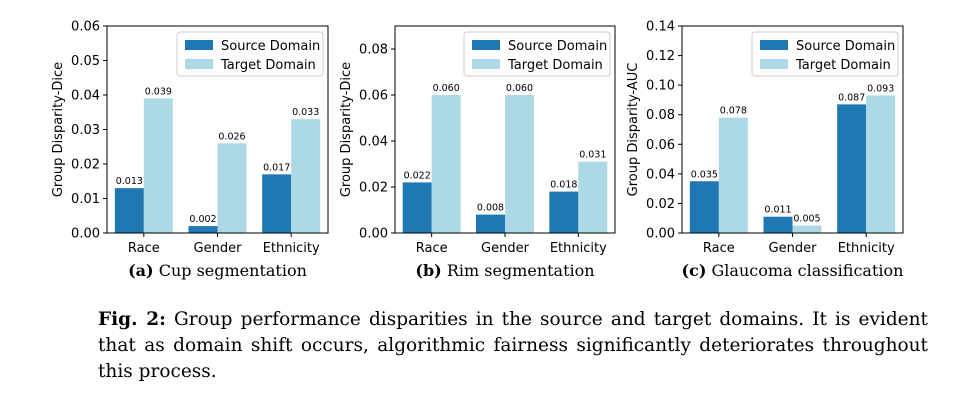 The height and width of the screenshot is (406, 975). Describe the element at coordinates (704, 174) in the screenshot. I see `data-label: 0.035` at that location.